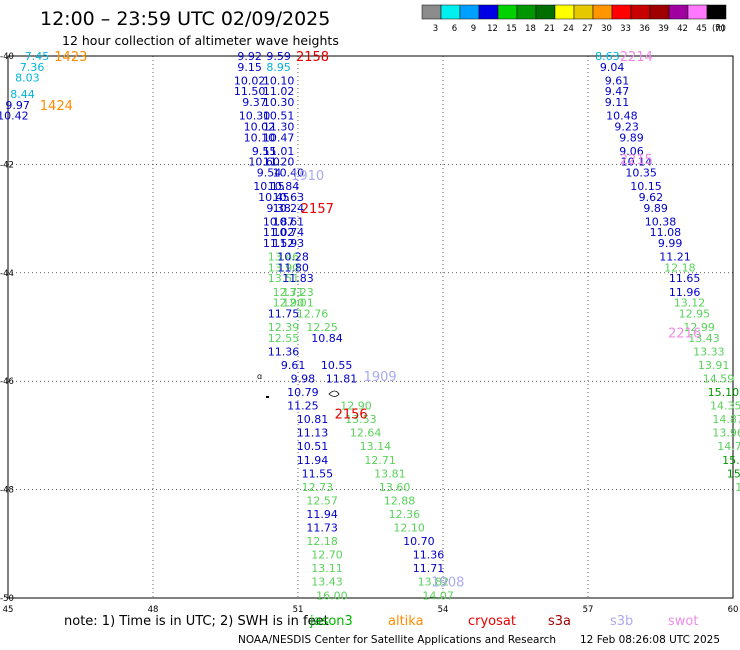 This screenshot has width=740, height=650. I want to click on swh-point: 11.13, so click(313, 433).